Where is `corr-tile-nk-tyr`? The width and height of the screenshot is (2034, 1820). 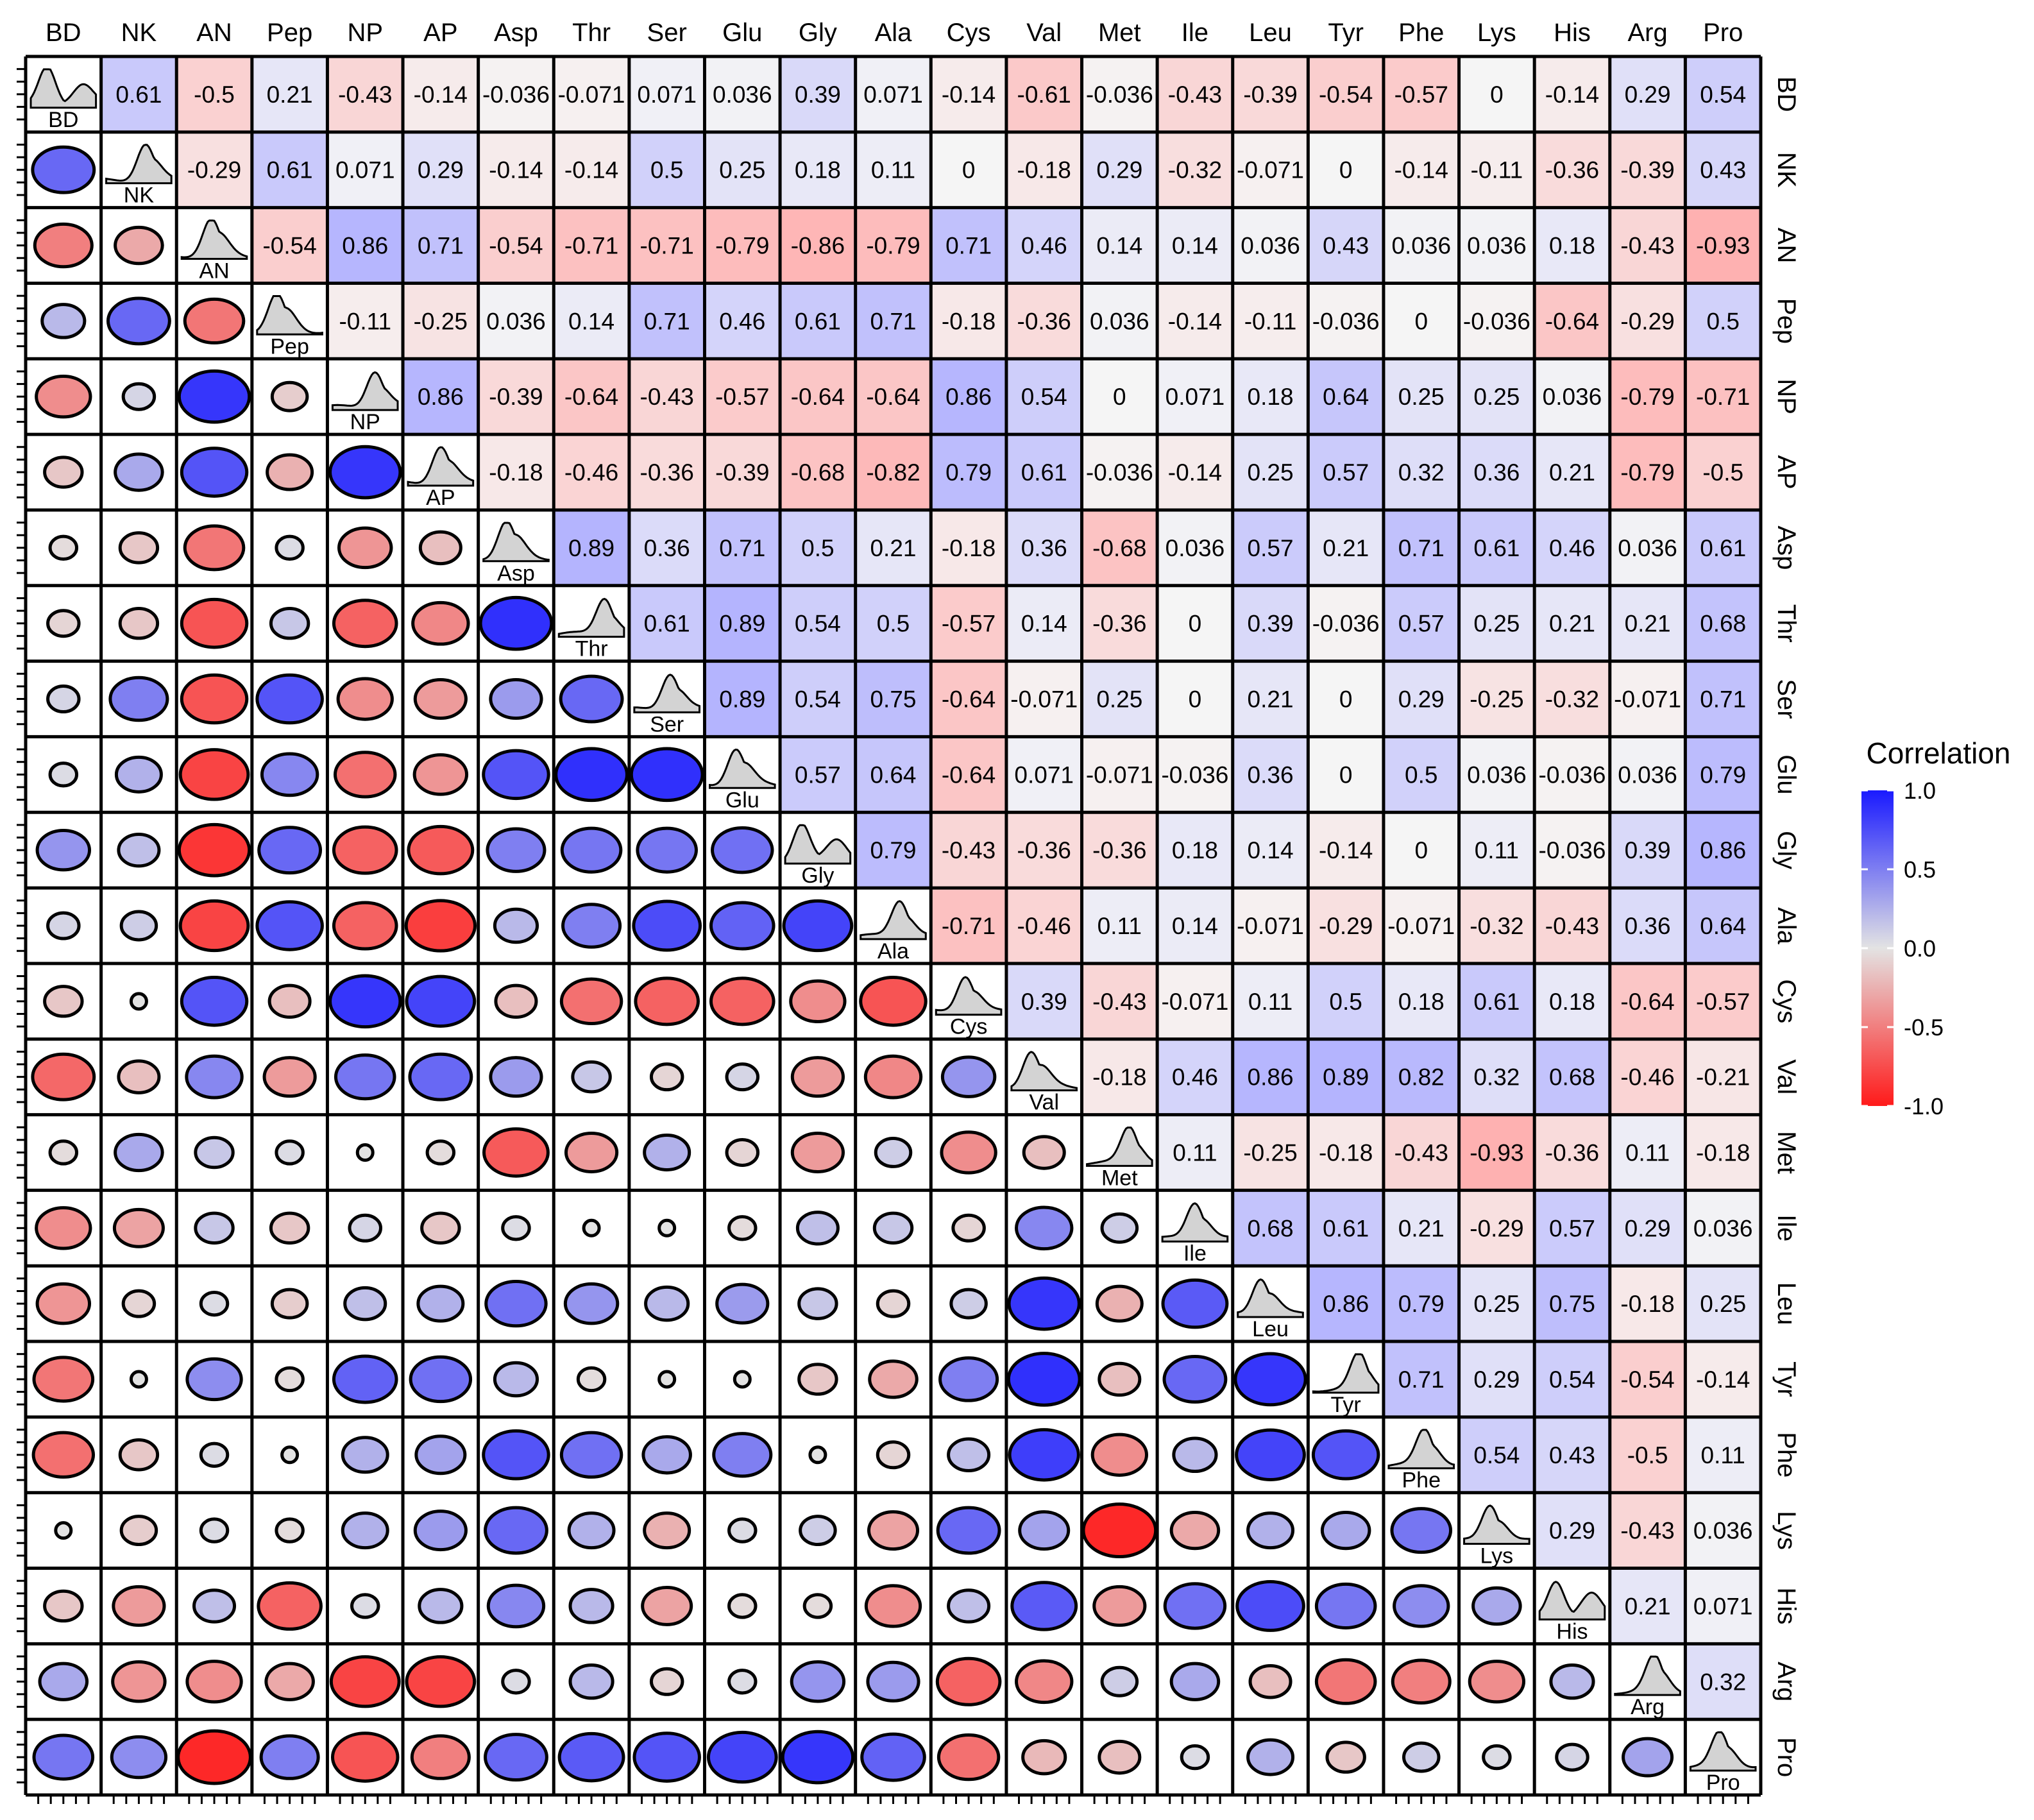
corr-tile-nk-tyr is located at coordinates (1346, 170).